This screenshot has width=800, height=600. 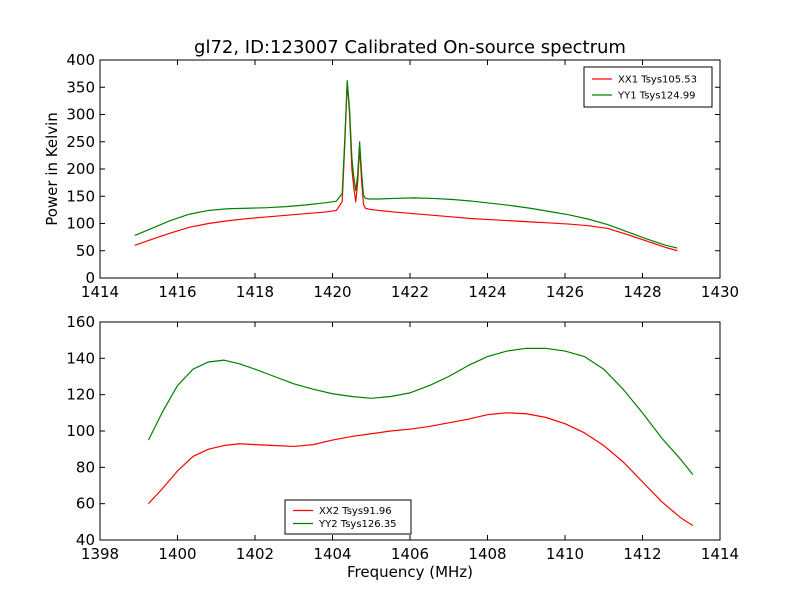 What do you see at coordinates (255, 292) in the screenshot?
I see `top-x-tick-label: 1418` at bounding box center [255, 292].